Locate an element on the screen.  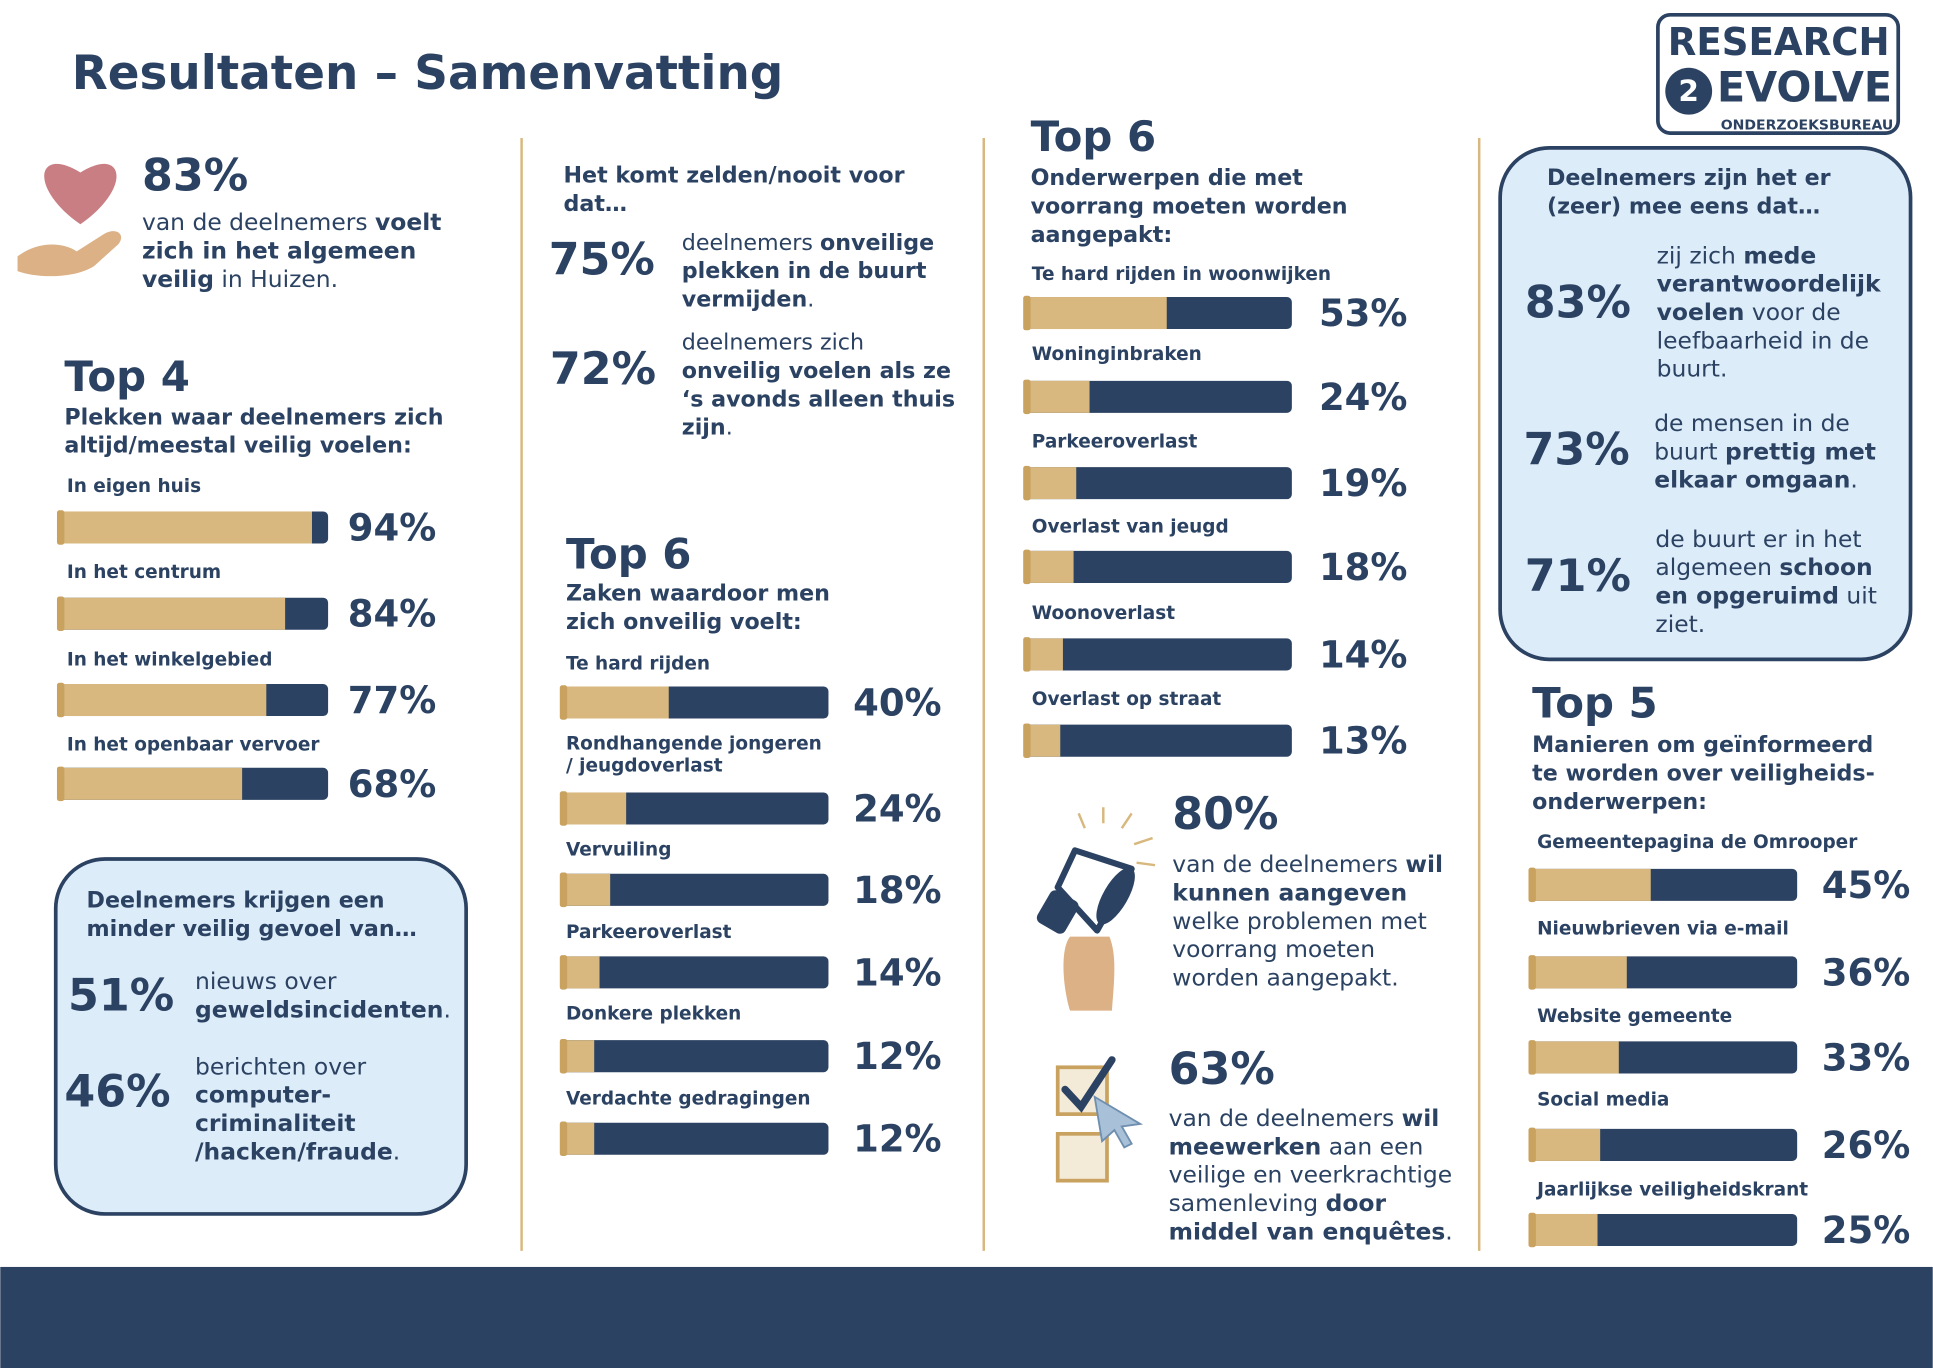
logo-circle is located at coordinates (1689, 91).